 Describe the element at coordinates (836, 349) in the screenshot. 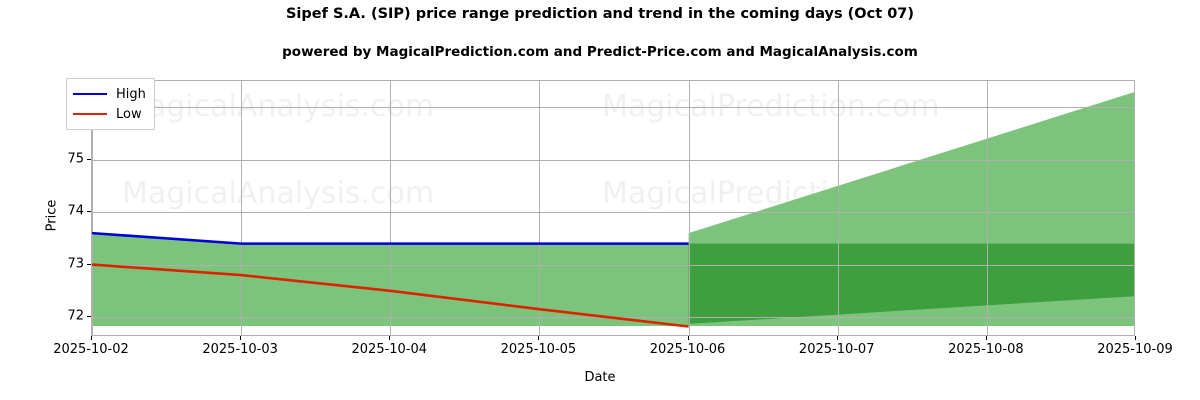

I see `x-tick-label: 2025-10-07` at that location.